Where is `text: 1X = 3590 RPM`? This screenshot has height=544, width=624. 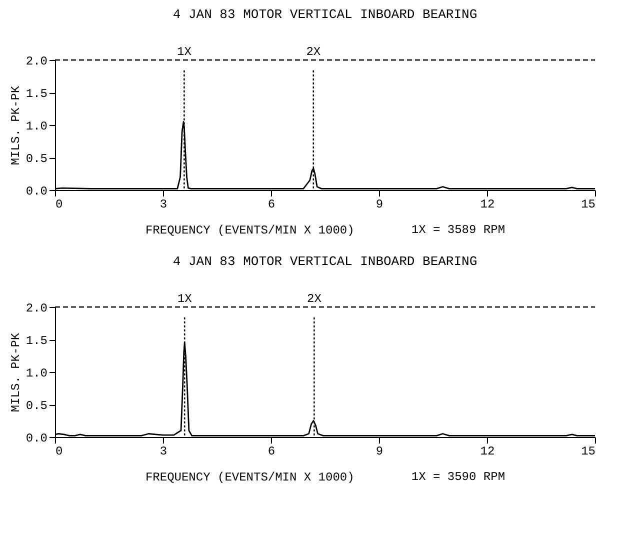
text: 1X = 3590 RPM is located at coordinates (458, 477).